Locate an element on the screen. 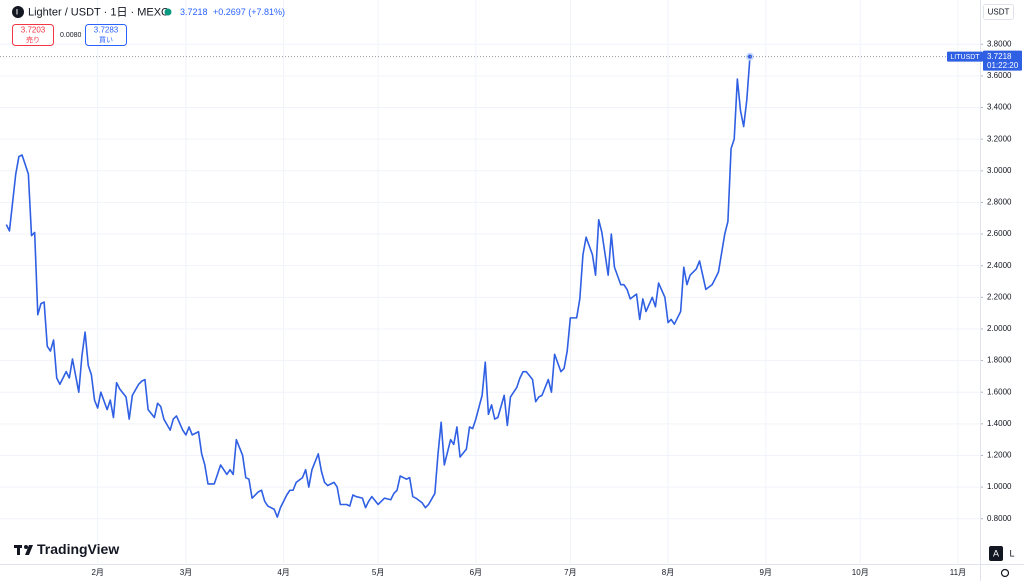 This screenshot has width=1024, height=581. auto-scale-button is located at coordinates (996, 553).